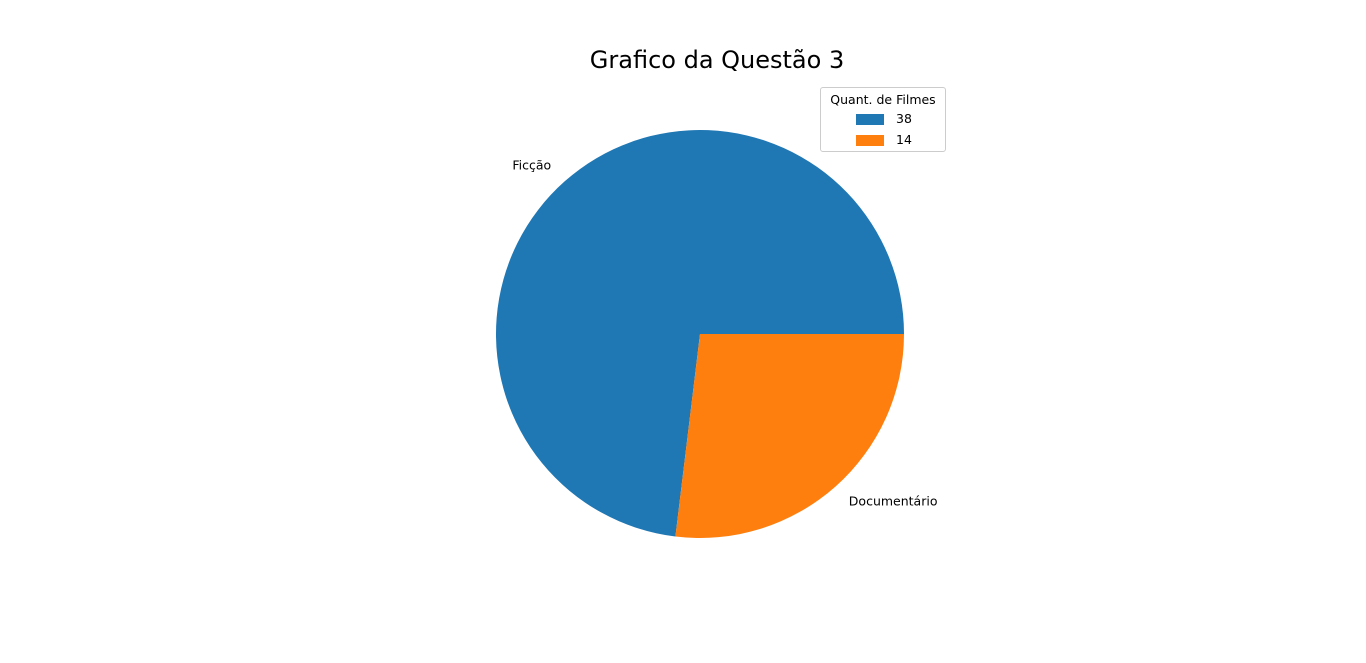 The image size is (1366, 663). I want to click on pie-slice, so click(789, 436).